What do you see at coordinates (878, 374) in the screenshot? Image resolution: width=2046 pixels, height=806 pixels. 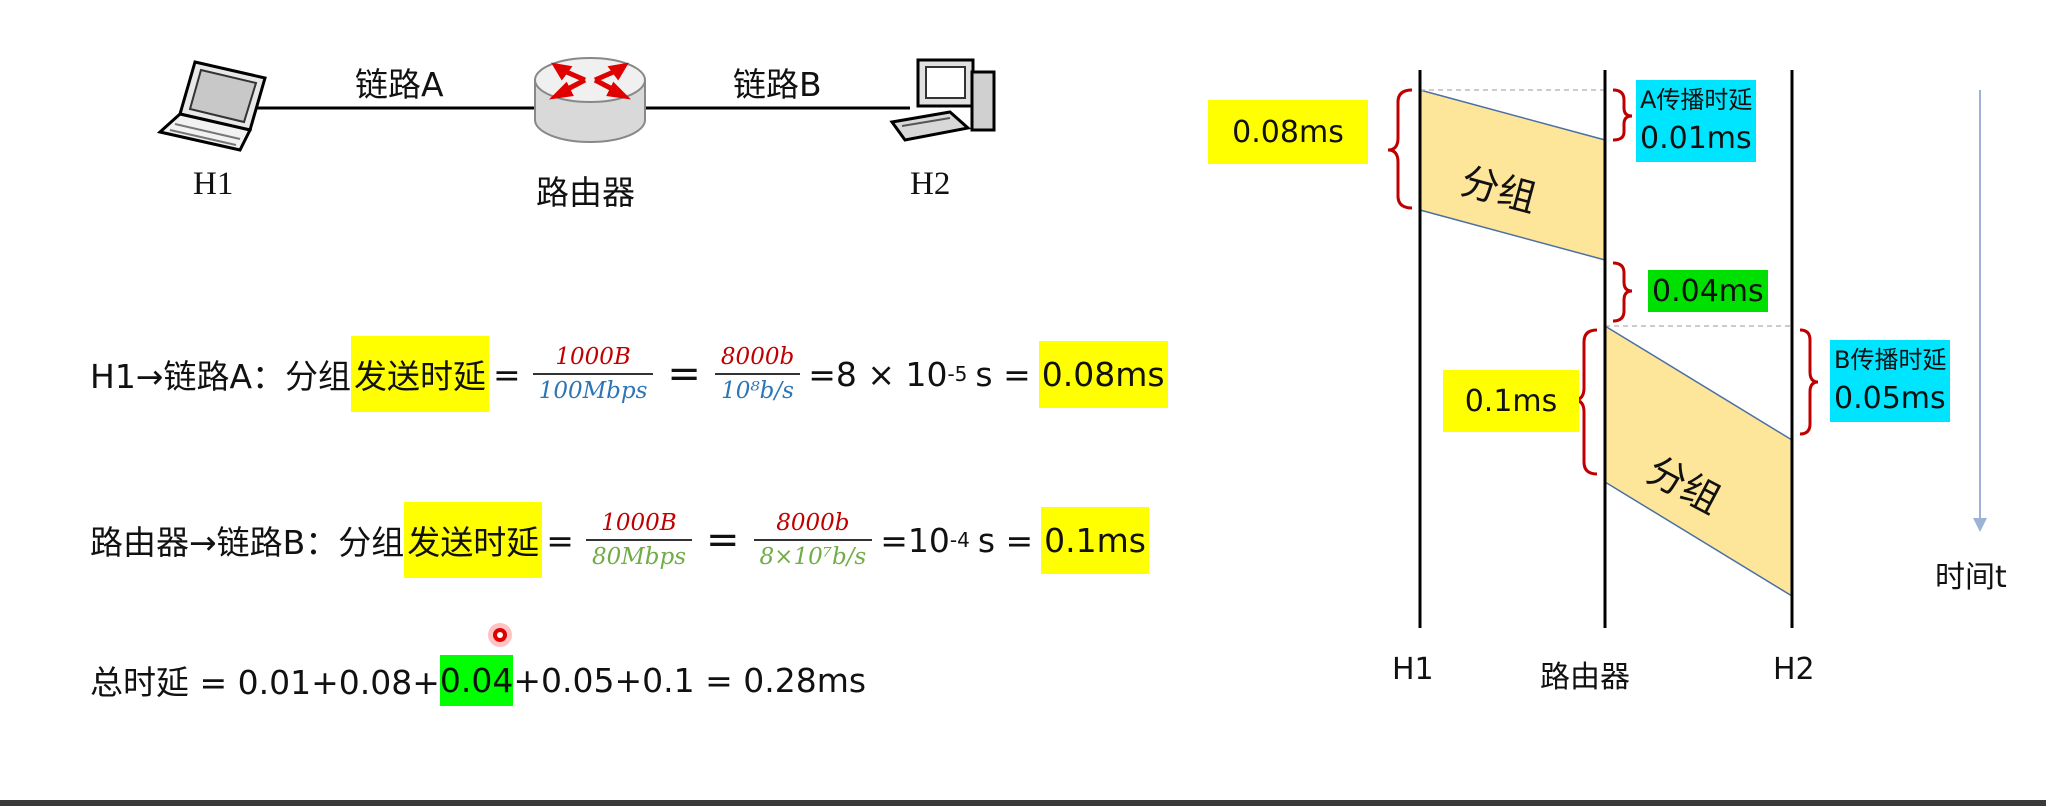 I see `formula1-eq3: =8 × 10` at bounding box center [878, 374].